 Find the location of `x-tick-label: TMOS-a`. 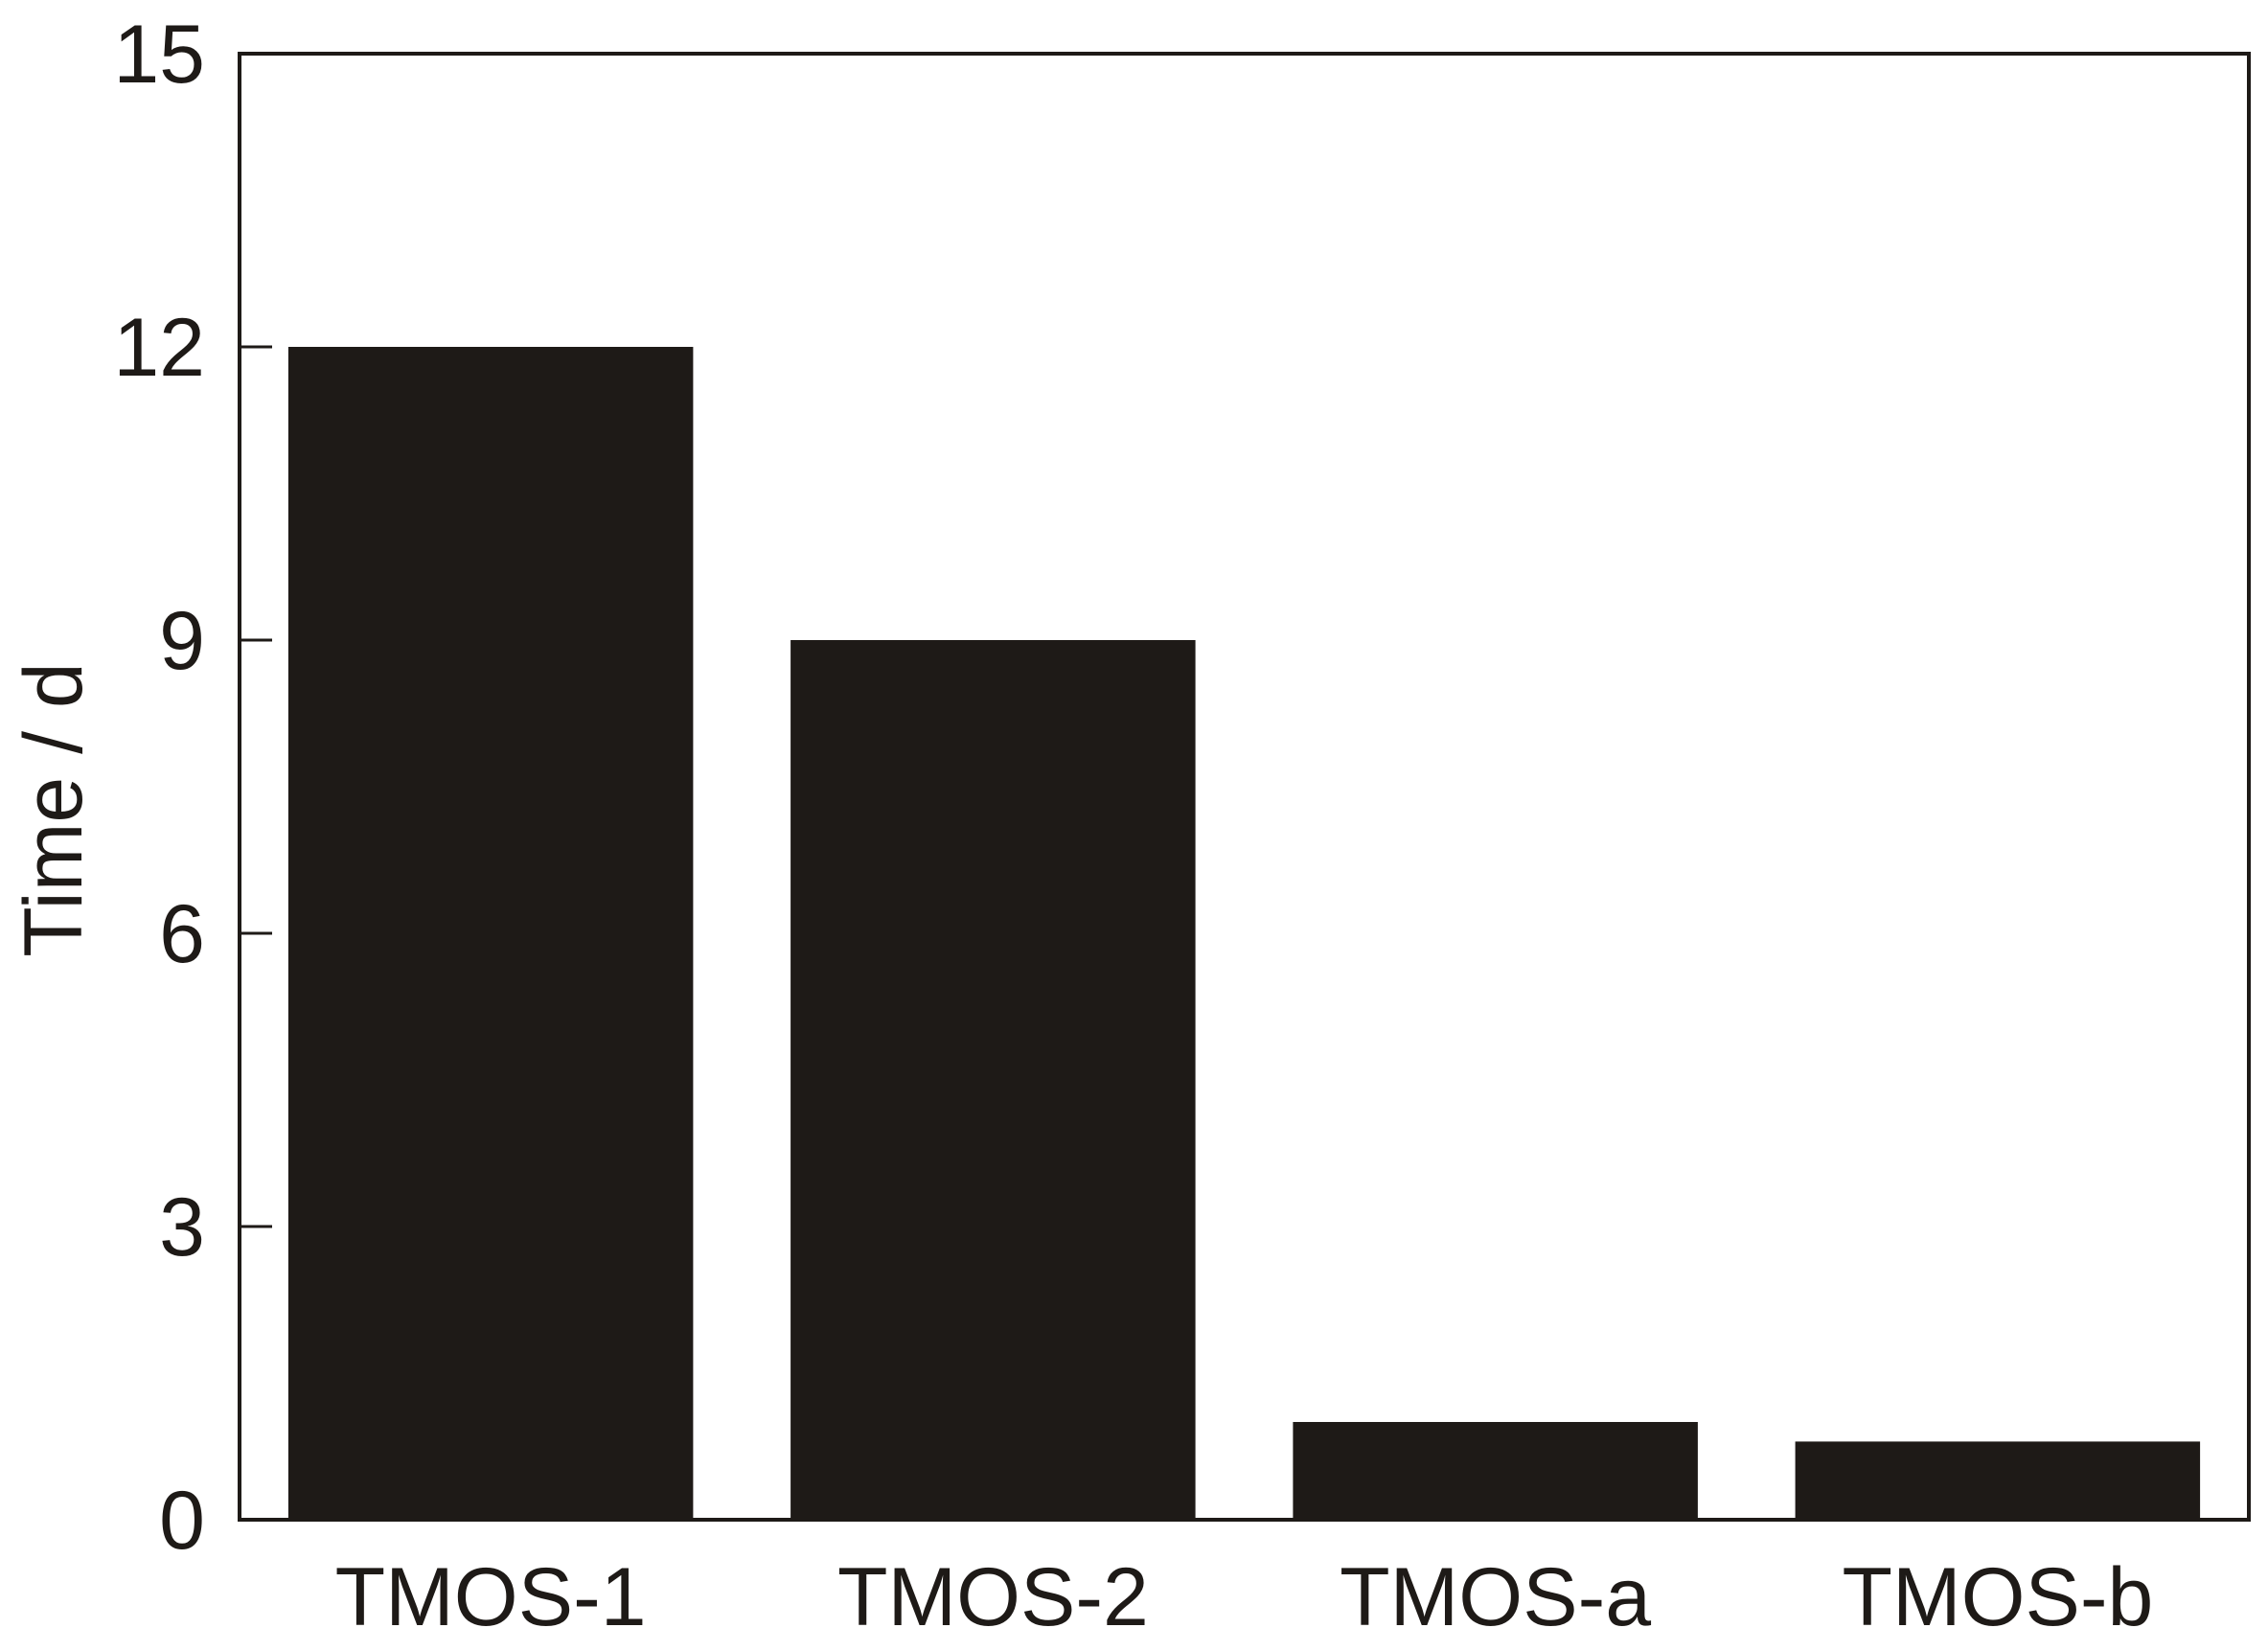

x-tick-label: TMOS-a is located at coordinates (1495, 1597).